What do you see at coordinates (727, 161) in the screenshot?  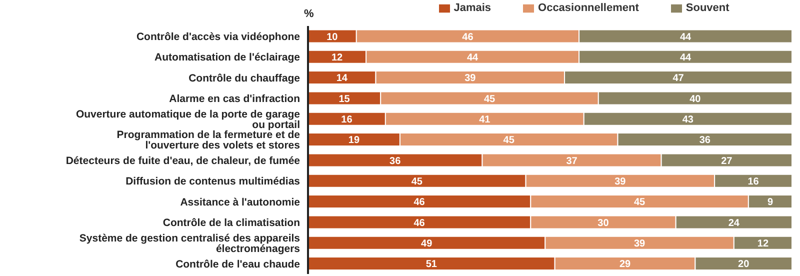 I see `data-label: 27` at bounding box center [727, 161].